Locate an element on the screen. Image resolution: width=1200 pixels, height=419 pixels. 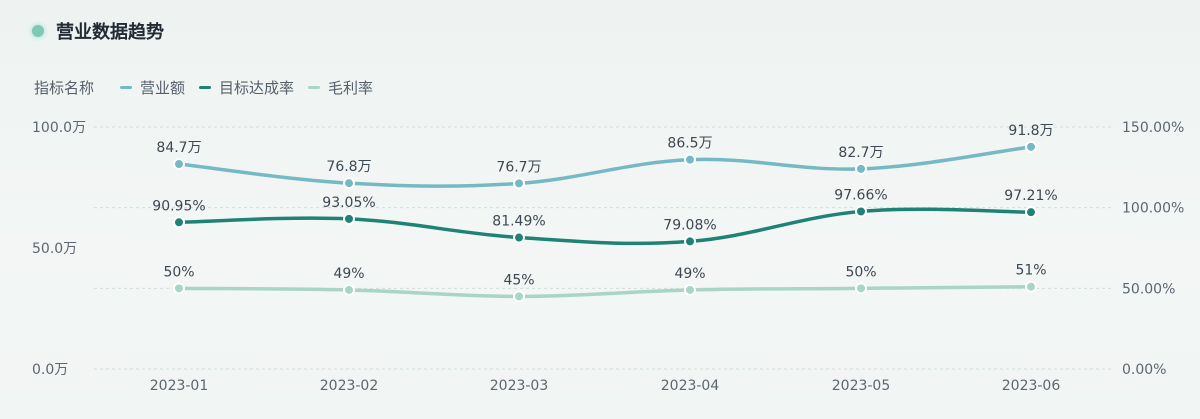
legend-item-revenue: 营业额 is located at coordinates (152, 87).